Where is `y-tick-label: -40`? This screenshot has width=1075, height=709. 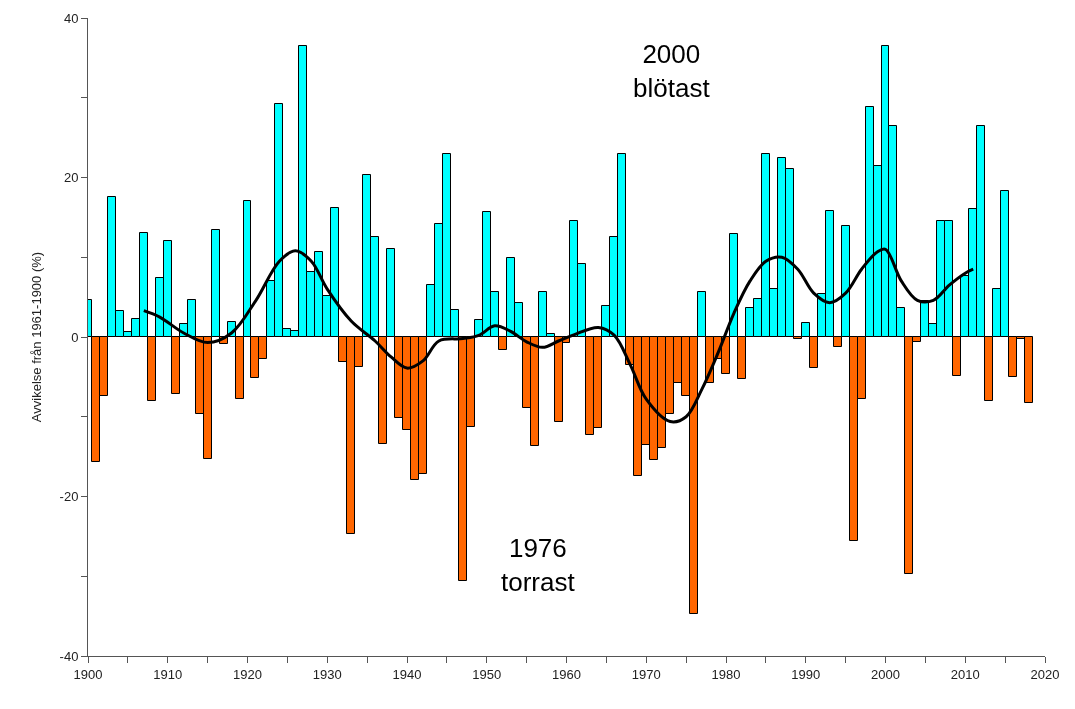 y-tick-label: -40 is located at coordinates (69, 656).